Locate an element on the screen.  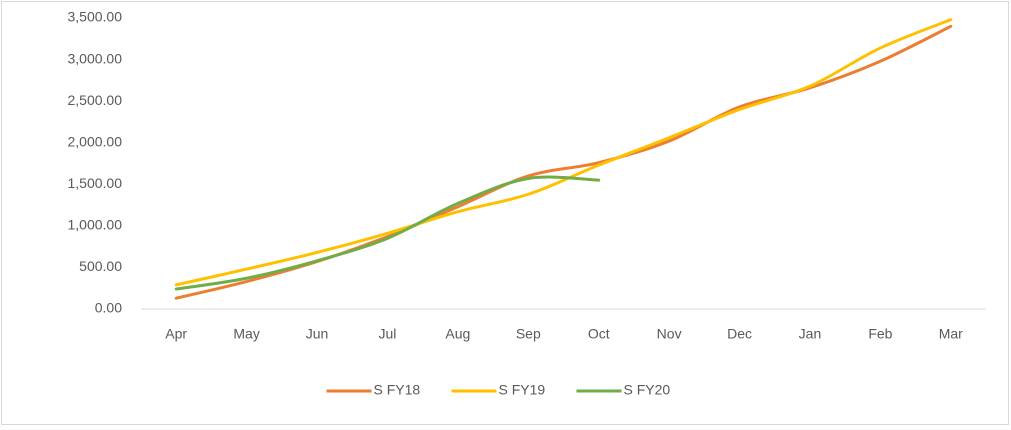
series-line is located at coordinates (387, 233).